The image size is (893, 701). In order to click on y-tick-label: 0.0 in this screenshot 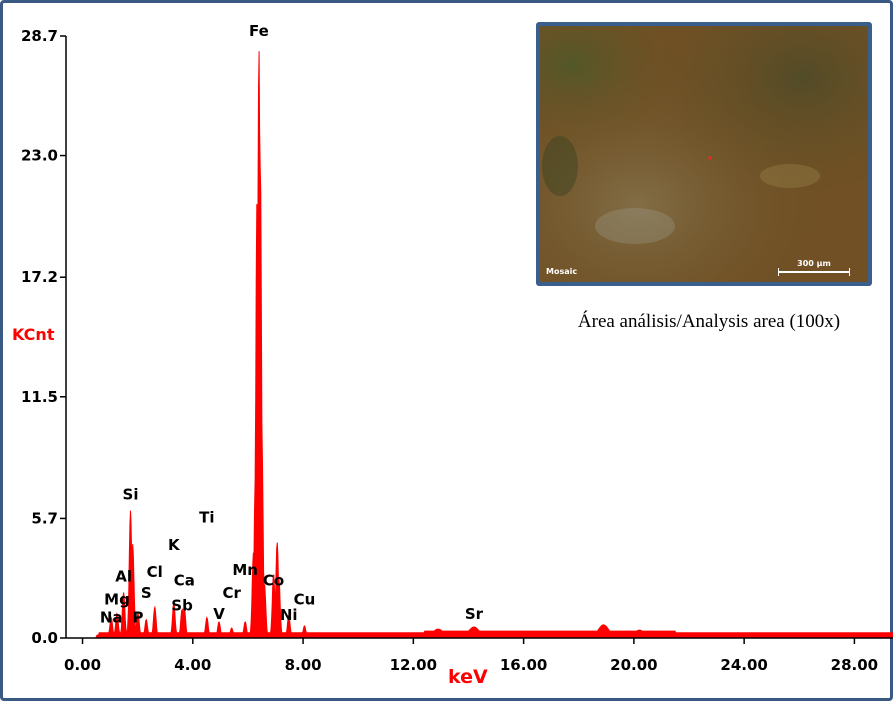, I will do `click(44, 638)`.